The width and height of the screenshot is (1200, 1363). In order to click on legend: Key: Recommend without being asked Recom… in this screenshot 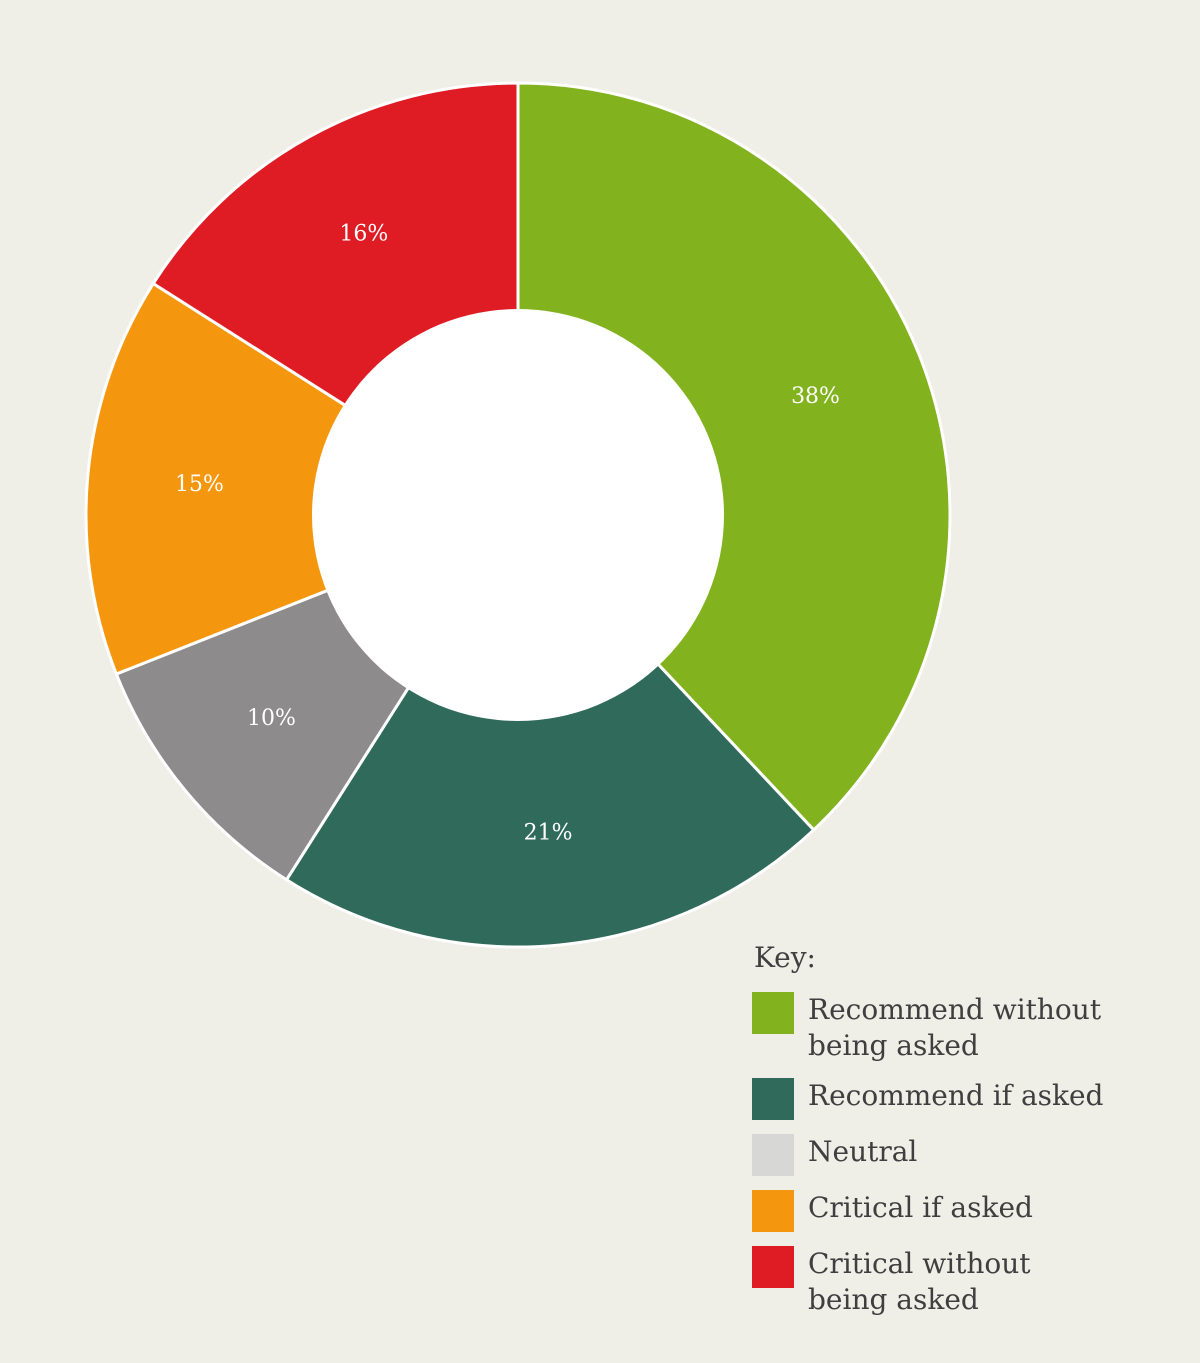, I will do `click(967, 1136)`.